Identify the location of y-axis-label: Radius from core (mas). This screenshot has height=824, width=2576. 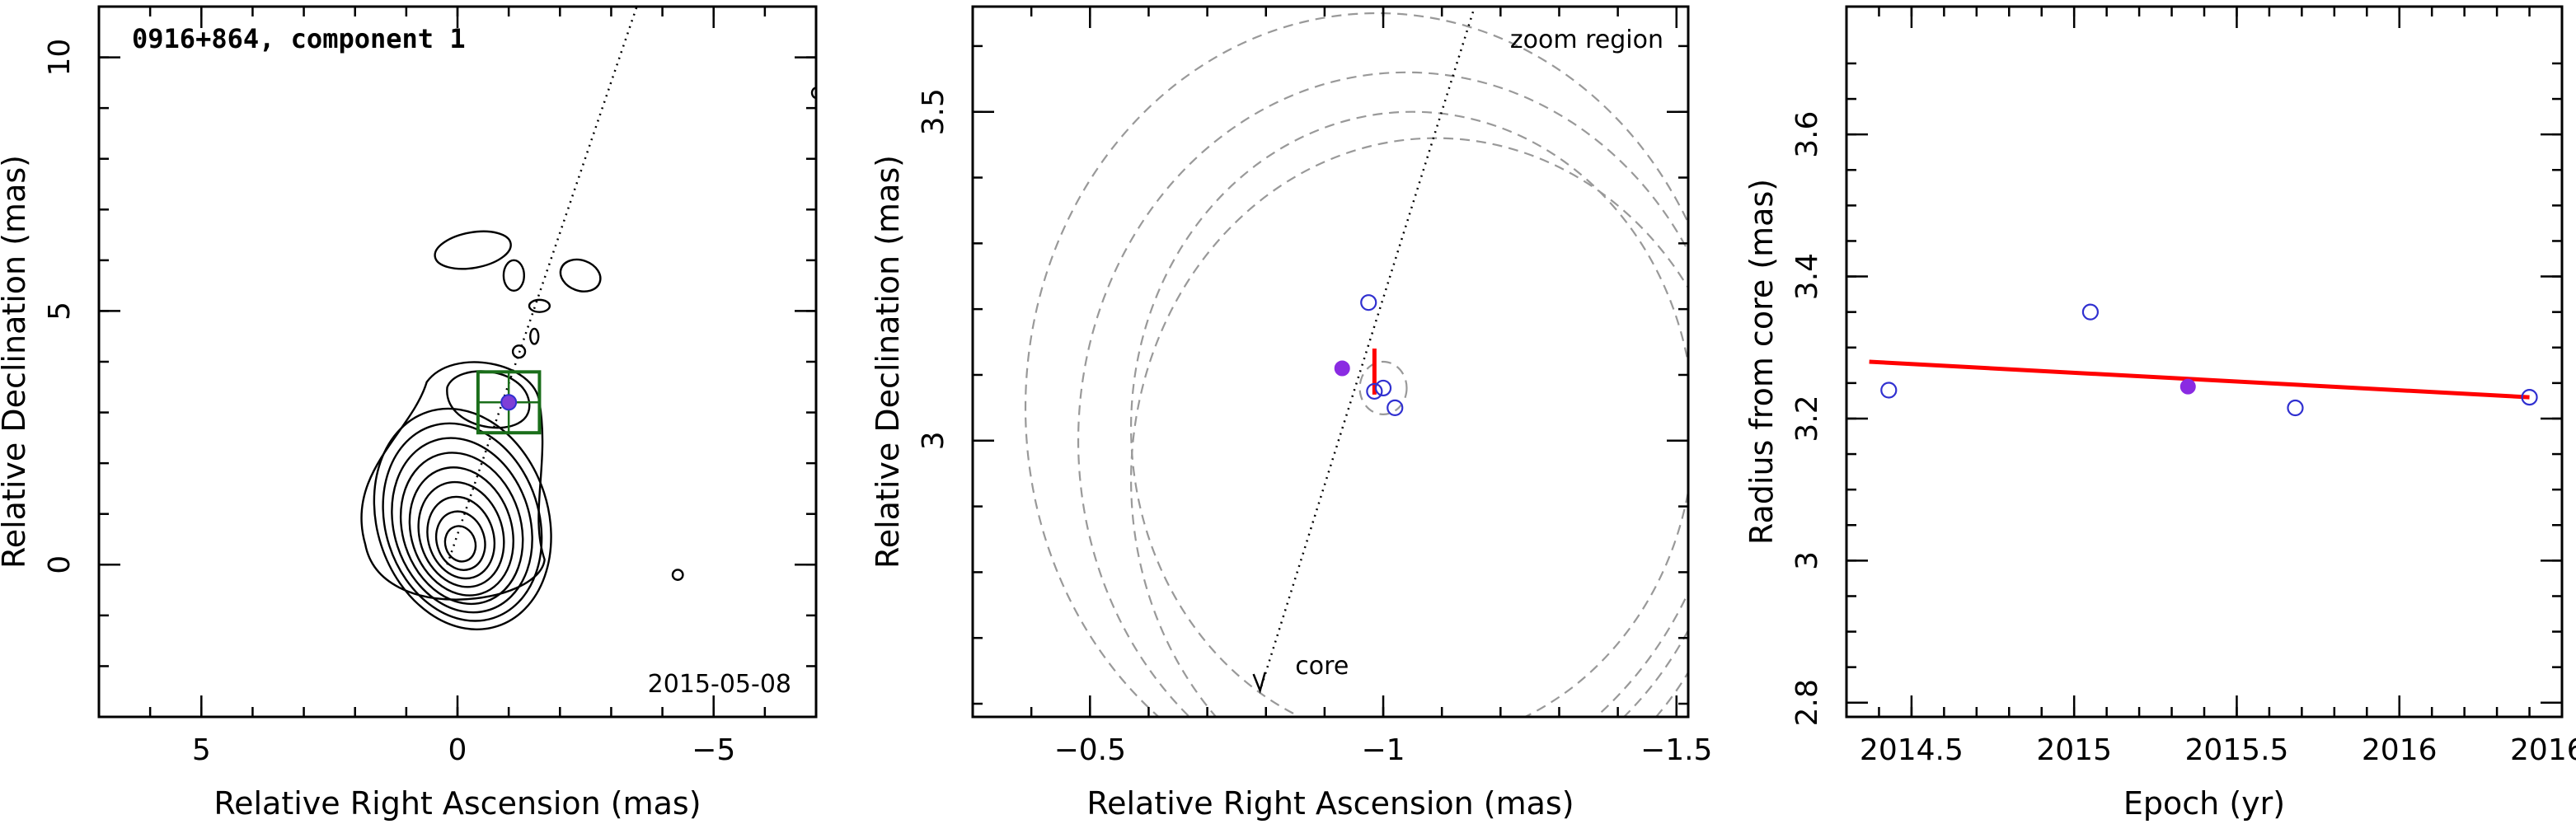
(1762, 362).